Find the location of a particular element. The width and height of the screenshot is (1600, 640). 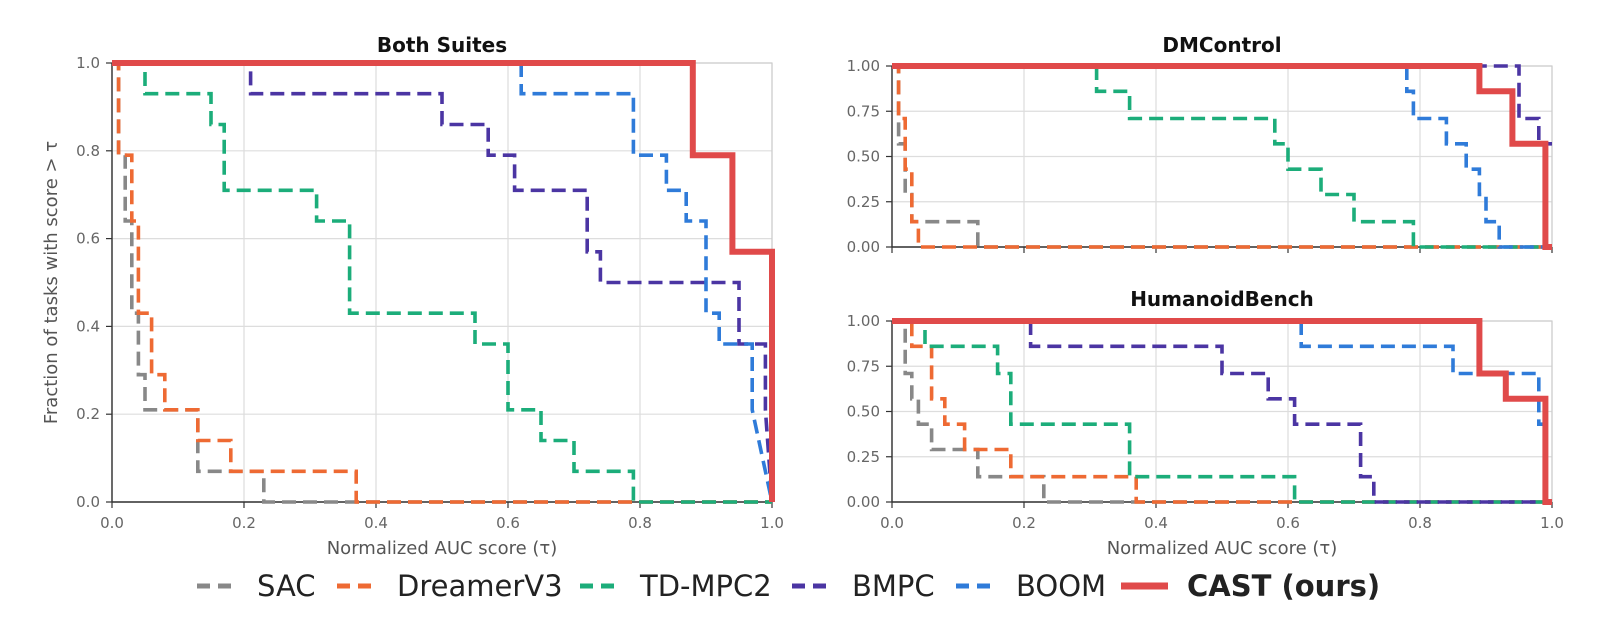

legend-label: CAST (ours) is located at coordinates (1283, 586).